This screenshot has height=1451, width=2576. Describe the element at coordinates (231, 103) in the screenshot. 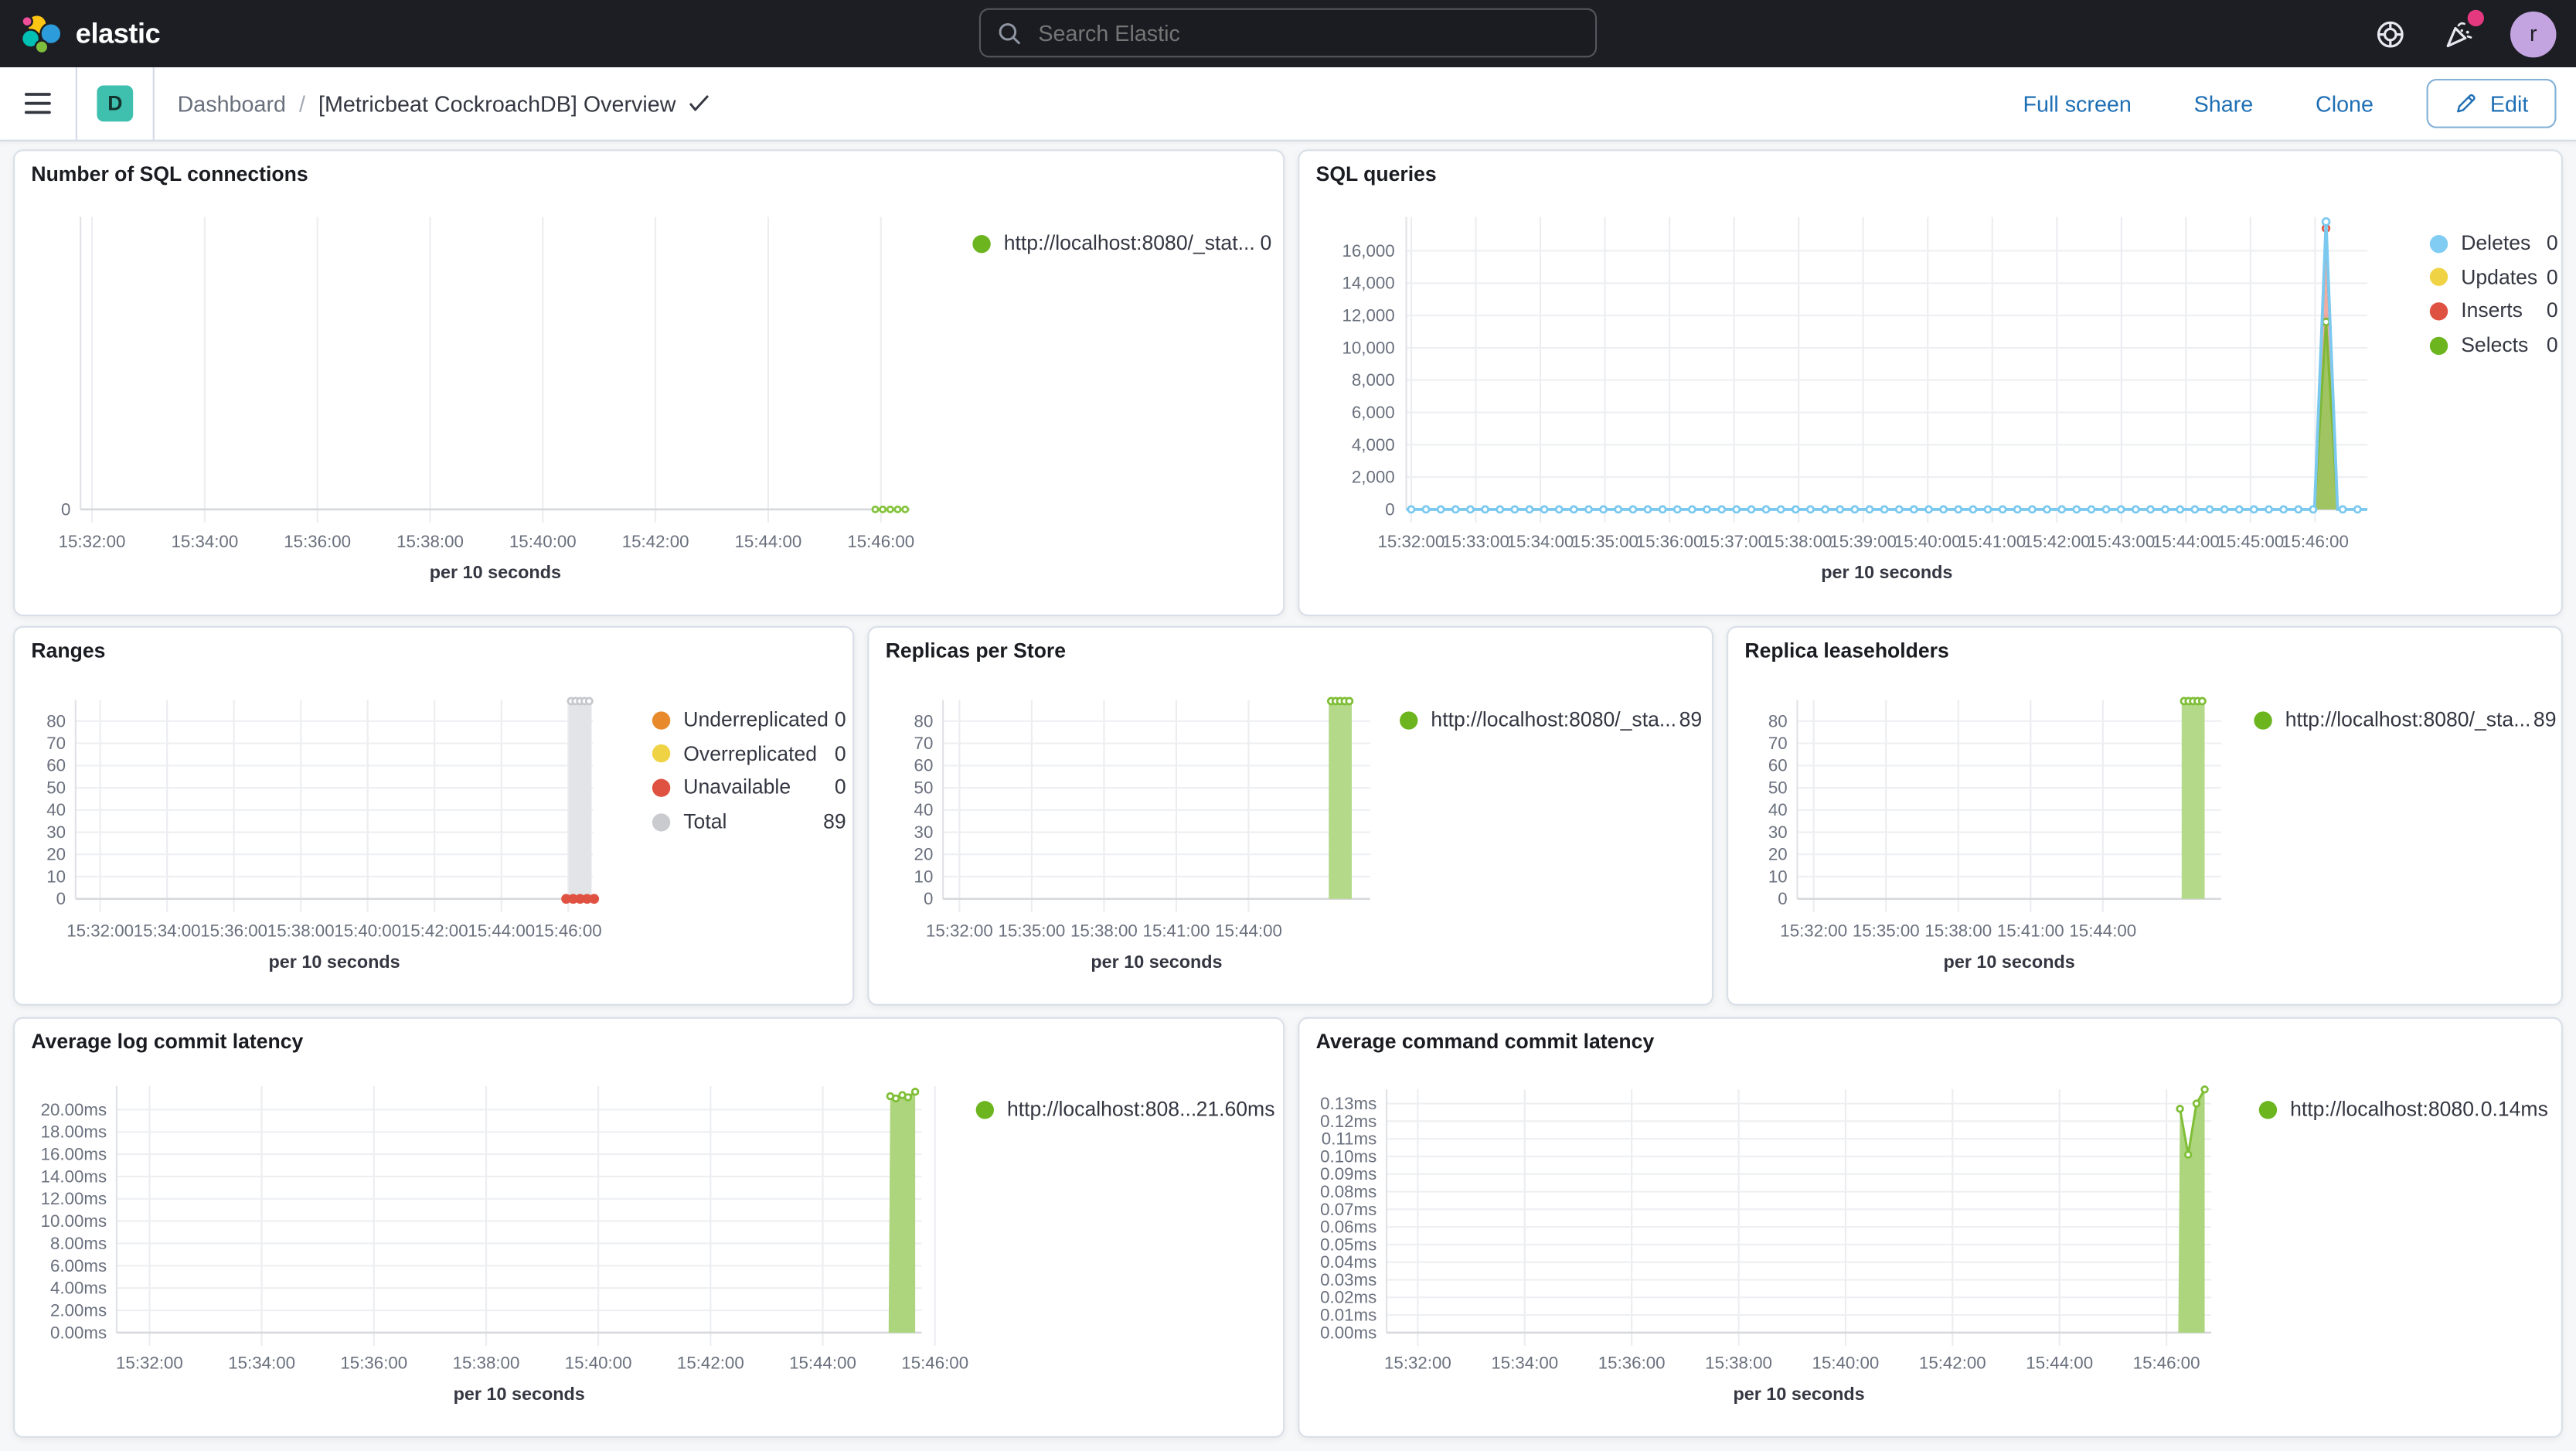

I see `breadcrumb-dashboard-link: Dashboard` at that location.